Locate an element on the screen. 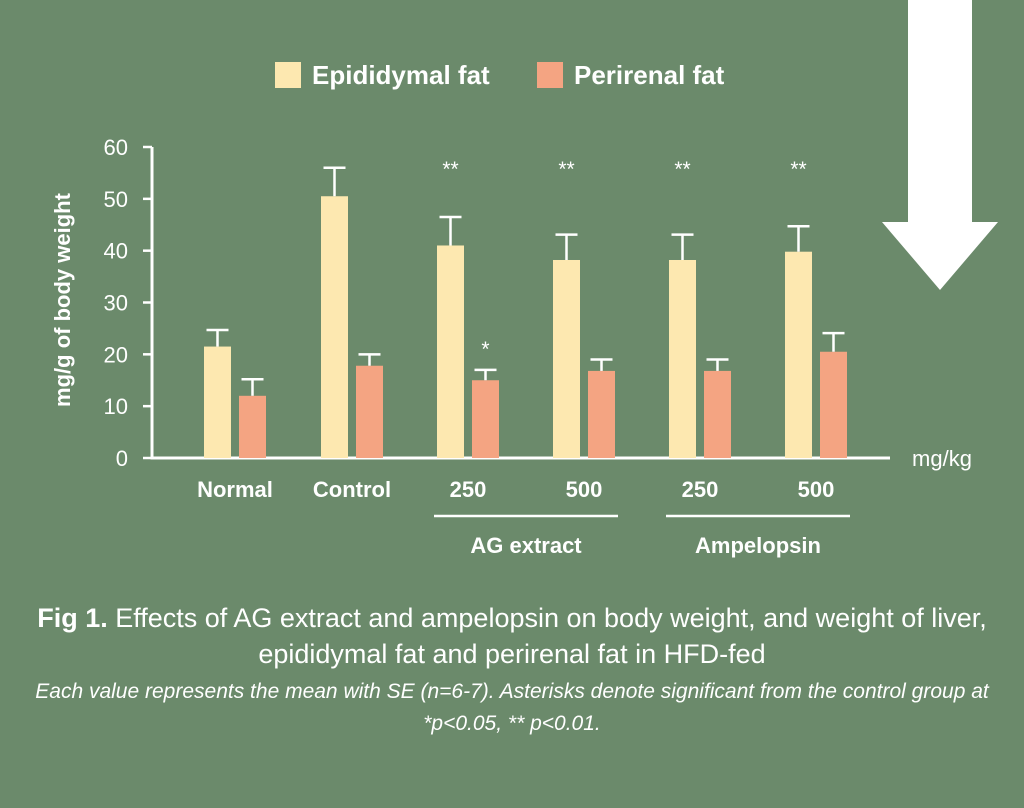 The height and width of the screenshot is (808, 1024). x-tick-label: Normal is located at coordinates (235, 489).